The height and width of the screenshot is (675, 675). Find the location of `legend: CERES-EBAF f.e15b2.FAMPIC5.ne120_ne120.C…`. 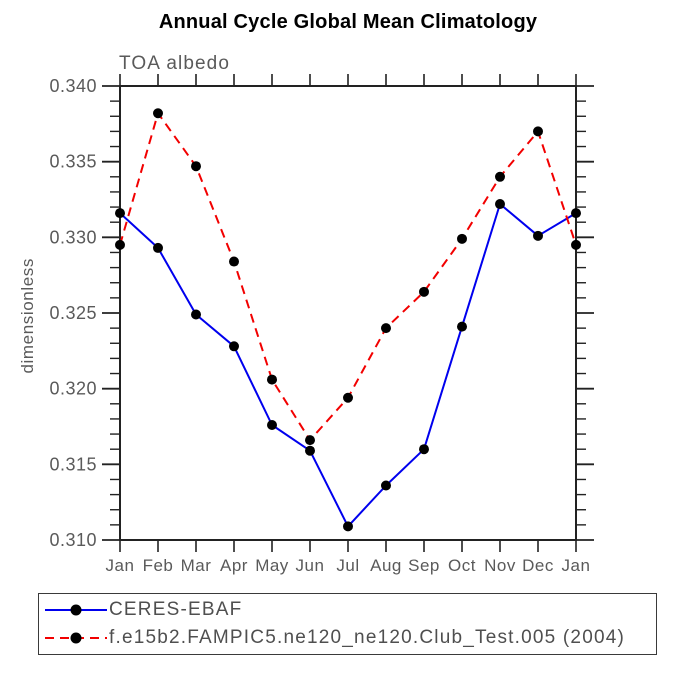

legend: CERES-EBAF f.e15b2.FAMPIC5.ne120_ne120.C… is located at coordinates (347, 624).